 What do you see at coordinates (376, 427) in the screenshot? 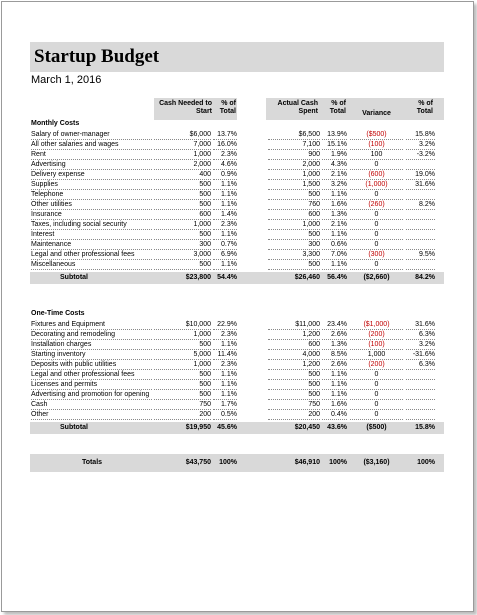
I see `subtotal-variance: ($500)` at bounding box center [376, 427].